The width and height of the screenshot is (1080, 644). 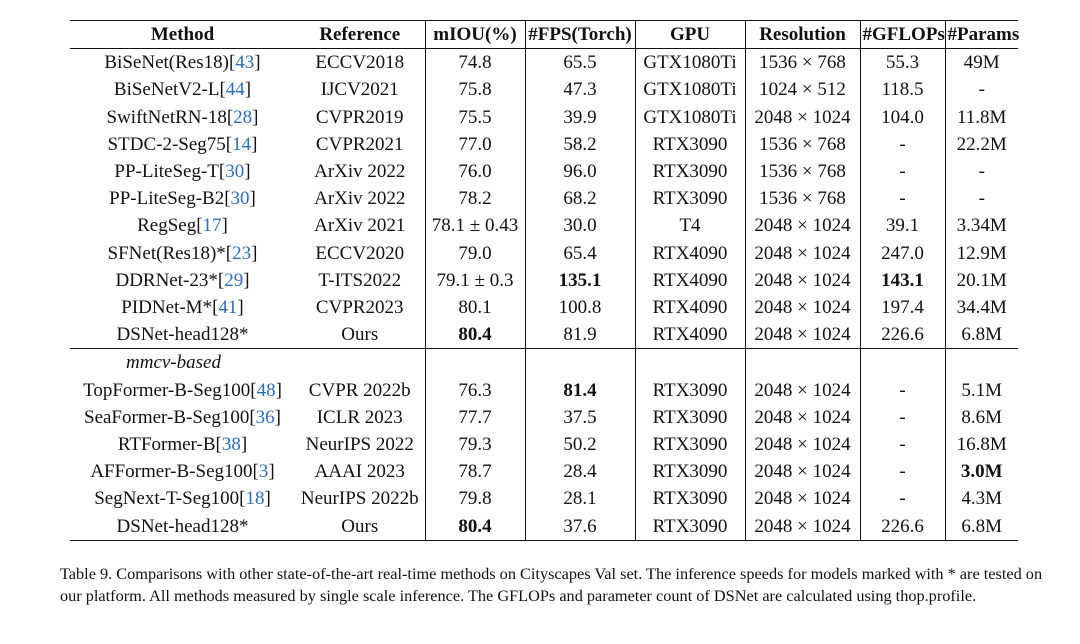 I want to click on ref-cell: ECCV2018, so click(x=360, y=63).